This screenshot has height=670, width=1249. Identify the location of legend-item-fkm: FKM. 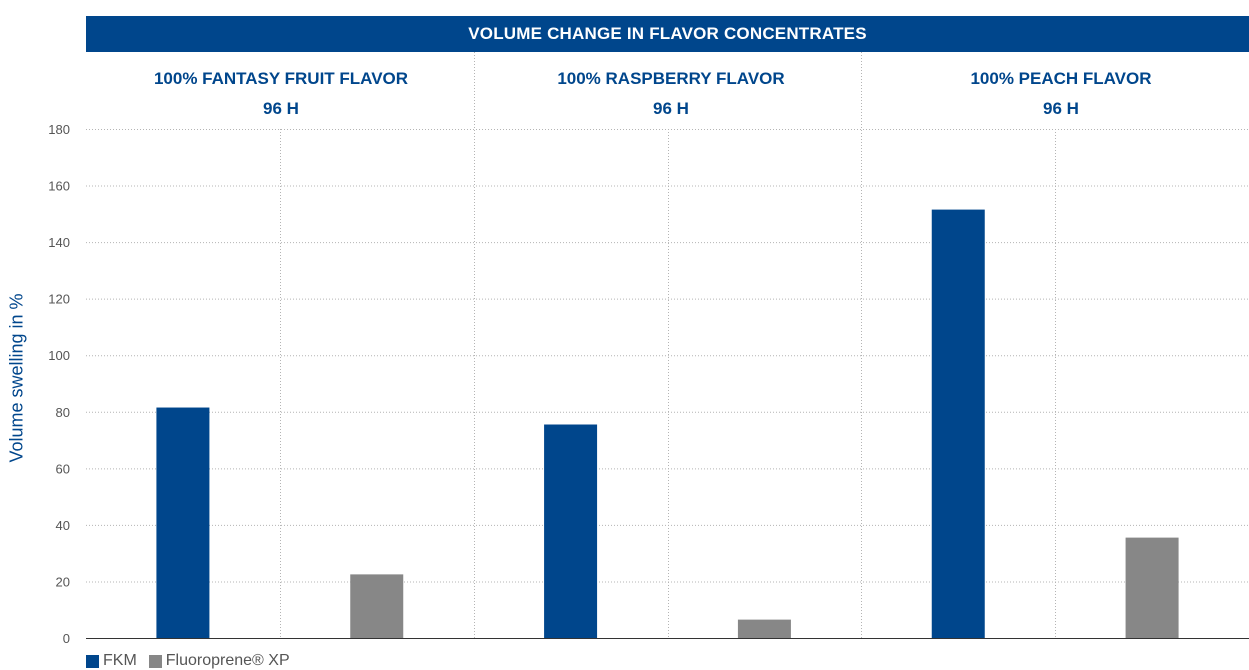
(111, 661).